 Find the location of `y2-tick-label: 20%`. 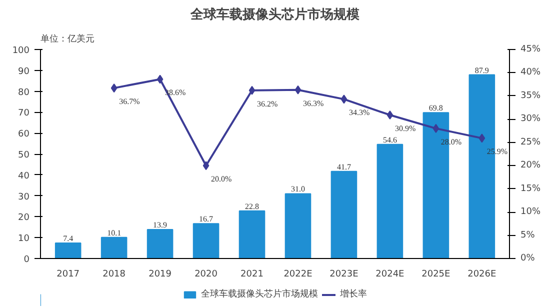

y2-tick-label: 20% is located at coordinates (530, 165).